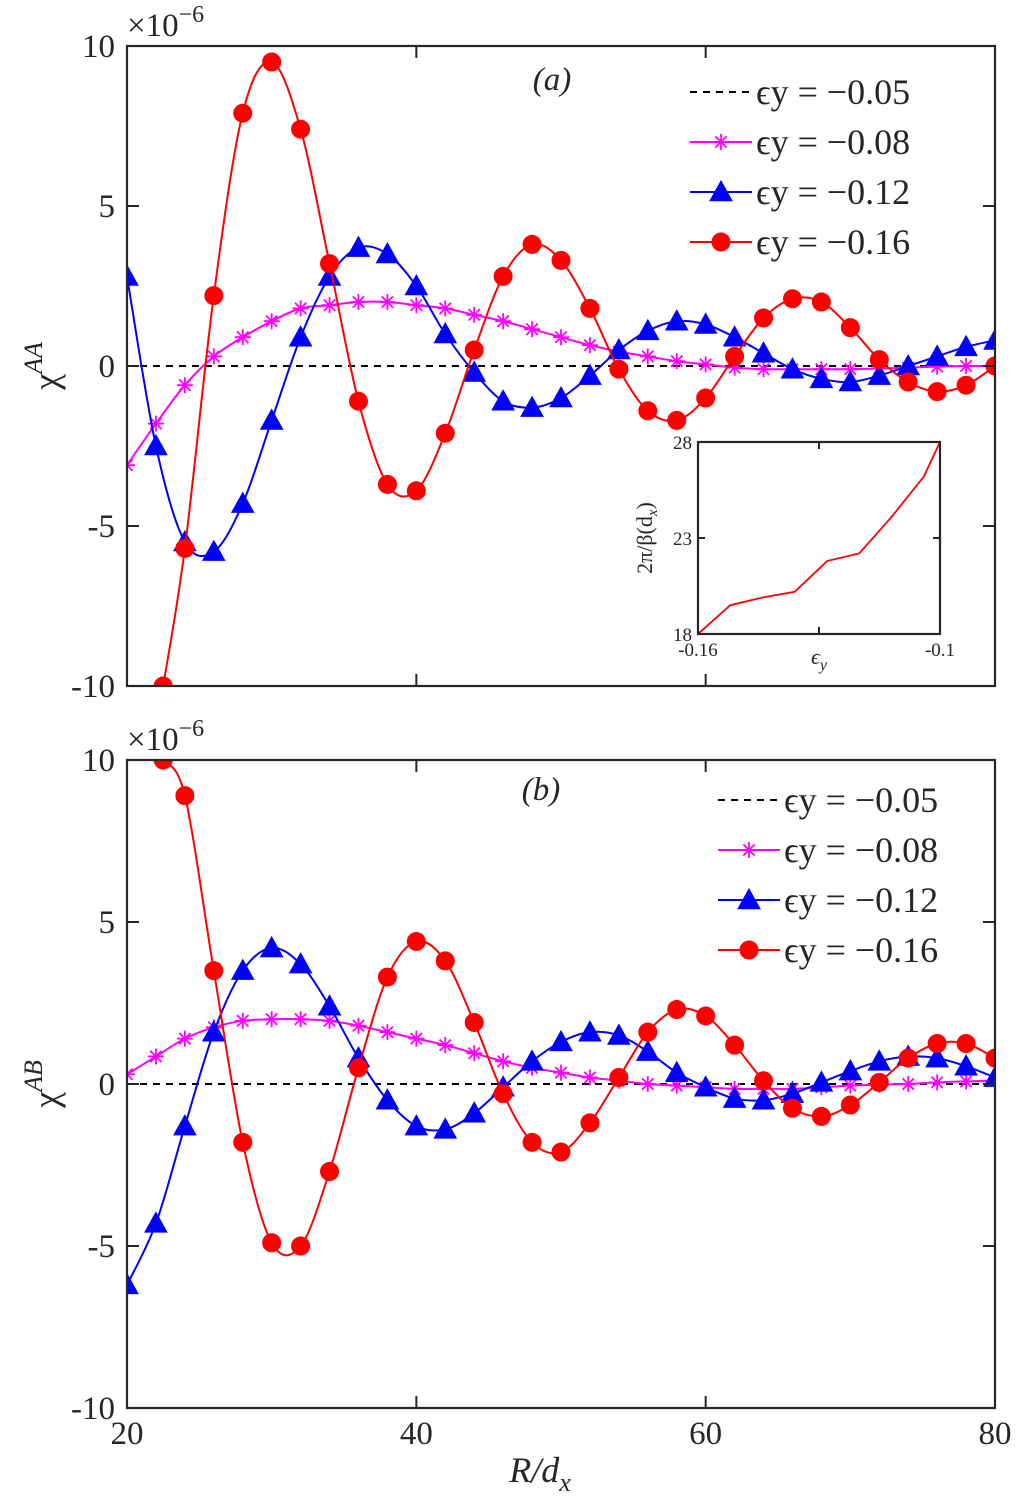  I want to click on y-tick-label: 10, so click(98, 761).